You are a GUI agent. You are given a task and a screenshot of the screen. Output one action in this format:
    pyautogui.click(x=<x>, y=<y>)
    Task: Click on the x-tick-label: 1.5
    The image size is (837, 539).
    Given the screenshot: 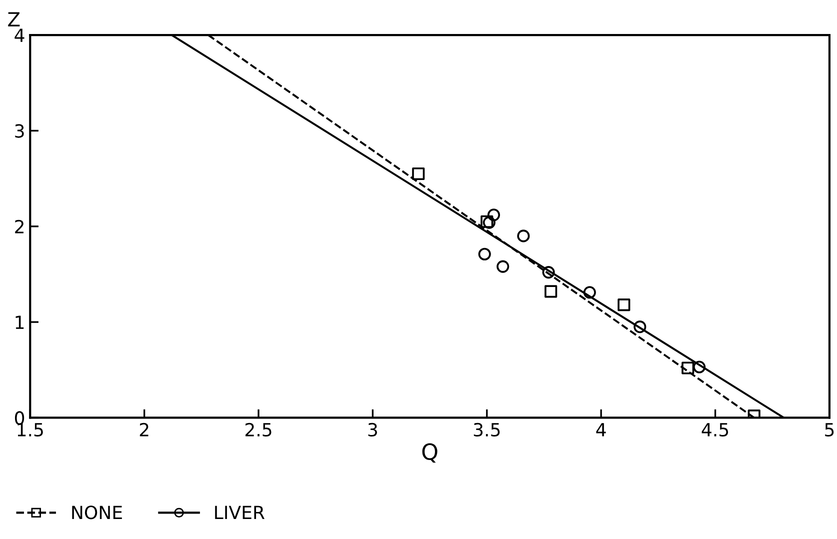 What is the action you would take?
    pyautogui.click(x=30, y=430)
    